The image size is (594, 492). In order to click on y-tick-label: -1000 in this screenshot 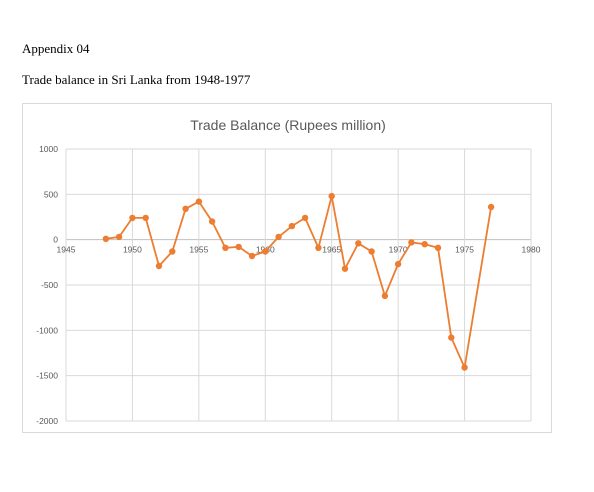, I will do `click(47, 330)`.